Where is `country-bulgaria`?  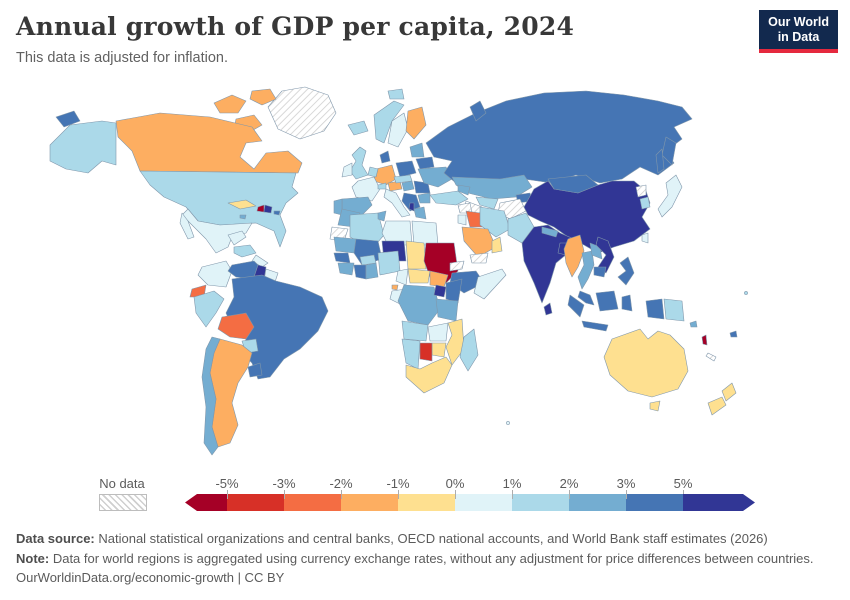 country-bulgaria is located at coordinates (424, 198).